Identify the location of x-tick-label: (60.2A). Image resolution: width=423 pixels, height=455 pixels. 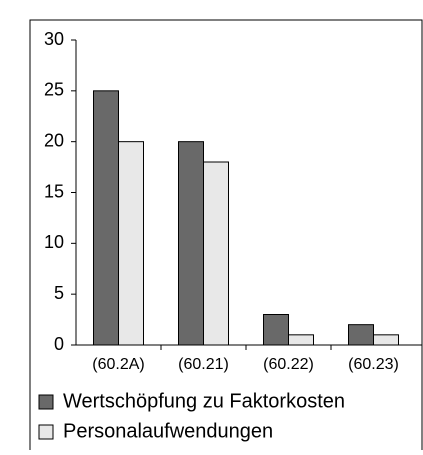
(118, 364).